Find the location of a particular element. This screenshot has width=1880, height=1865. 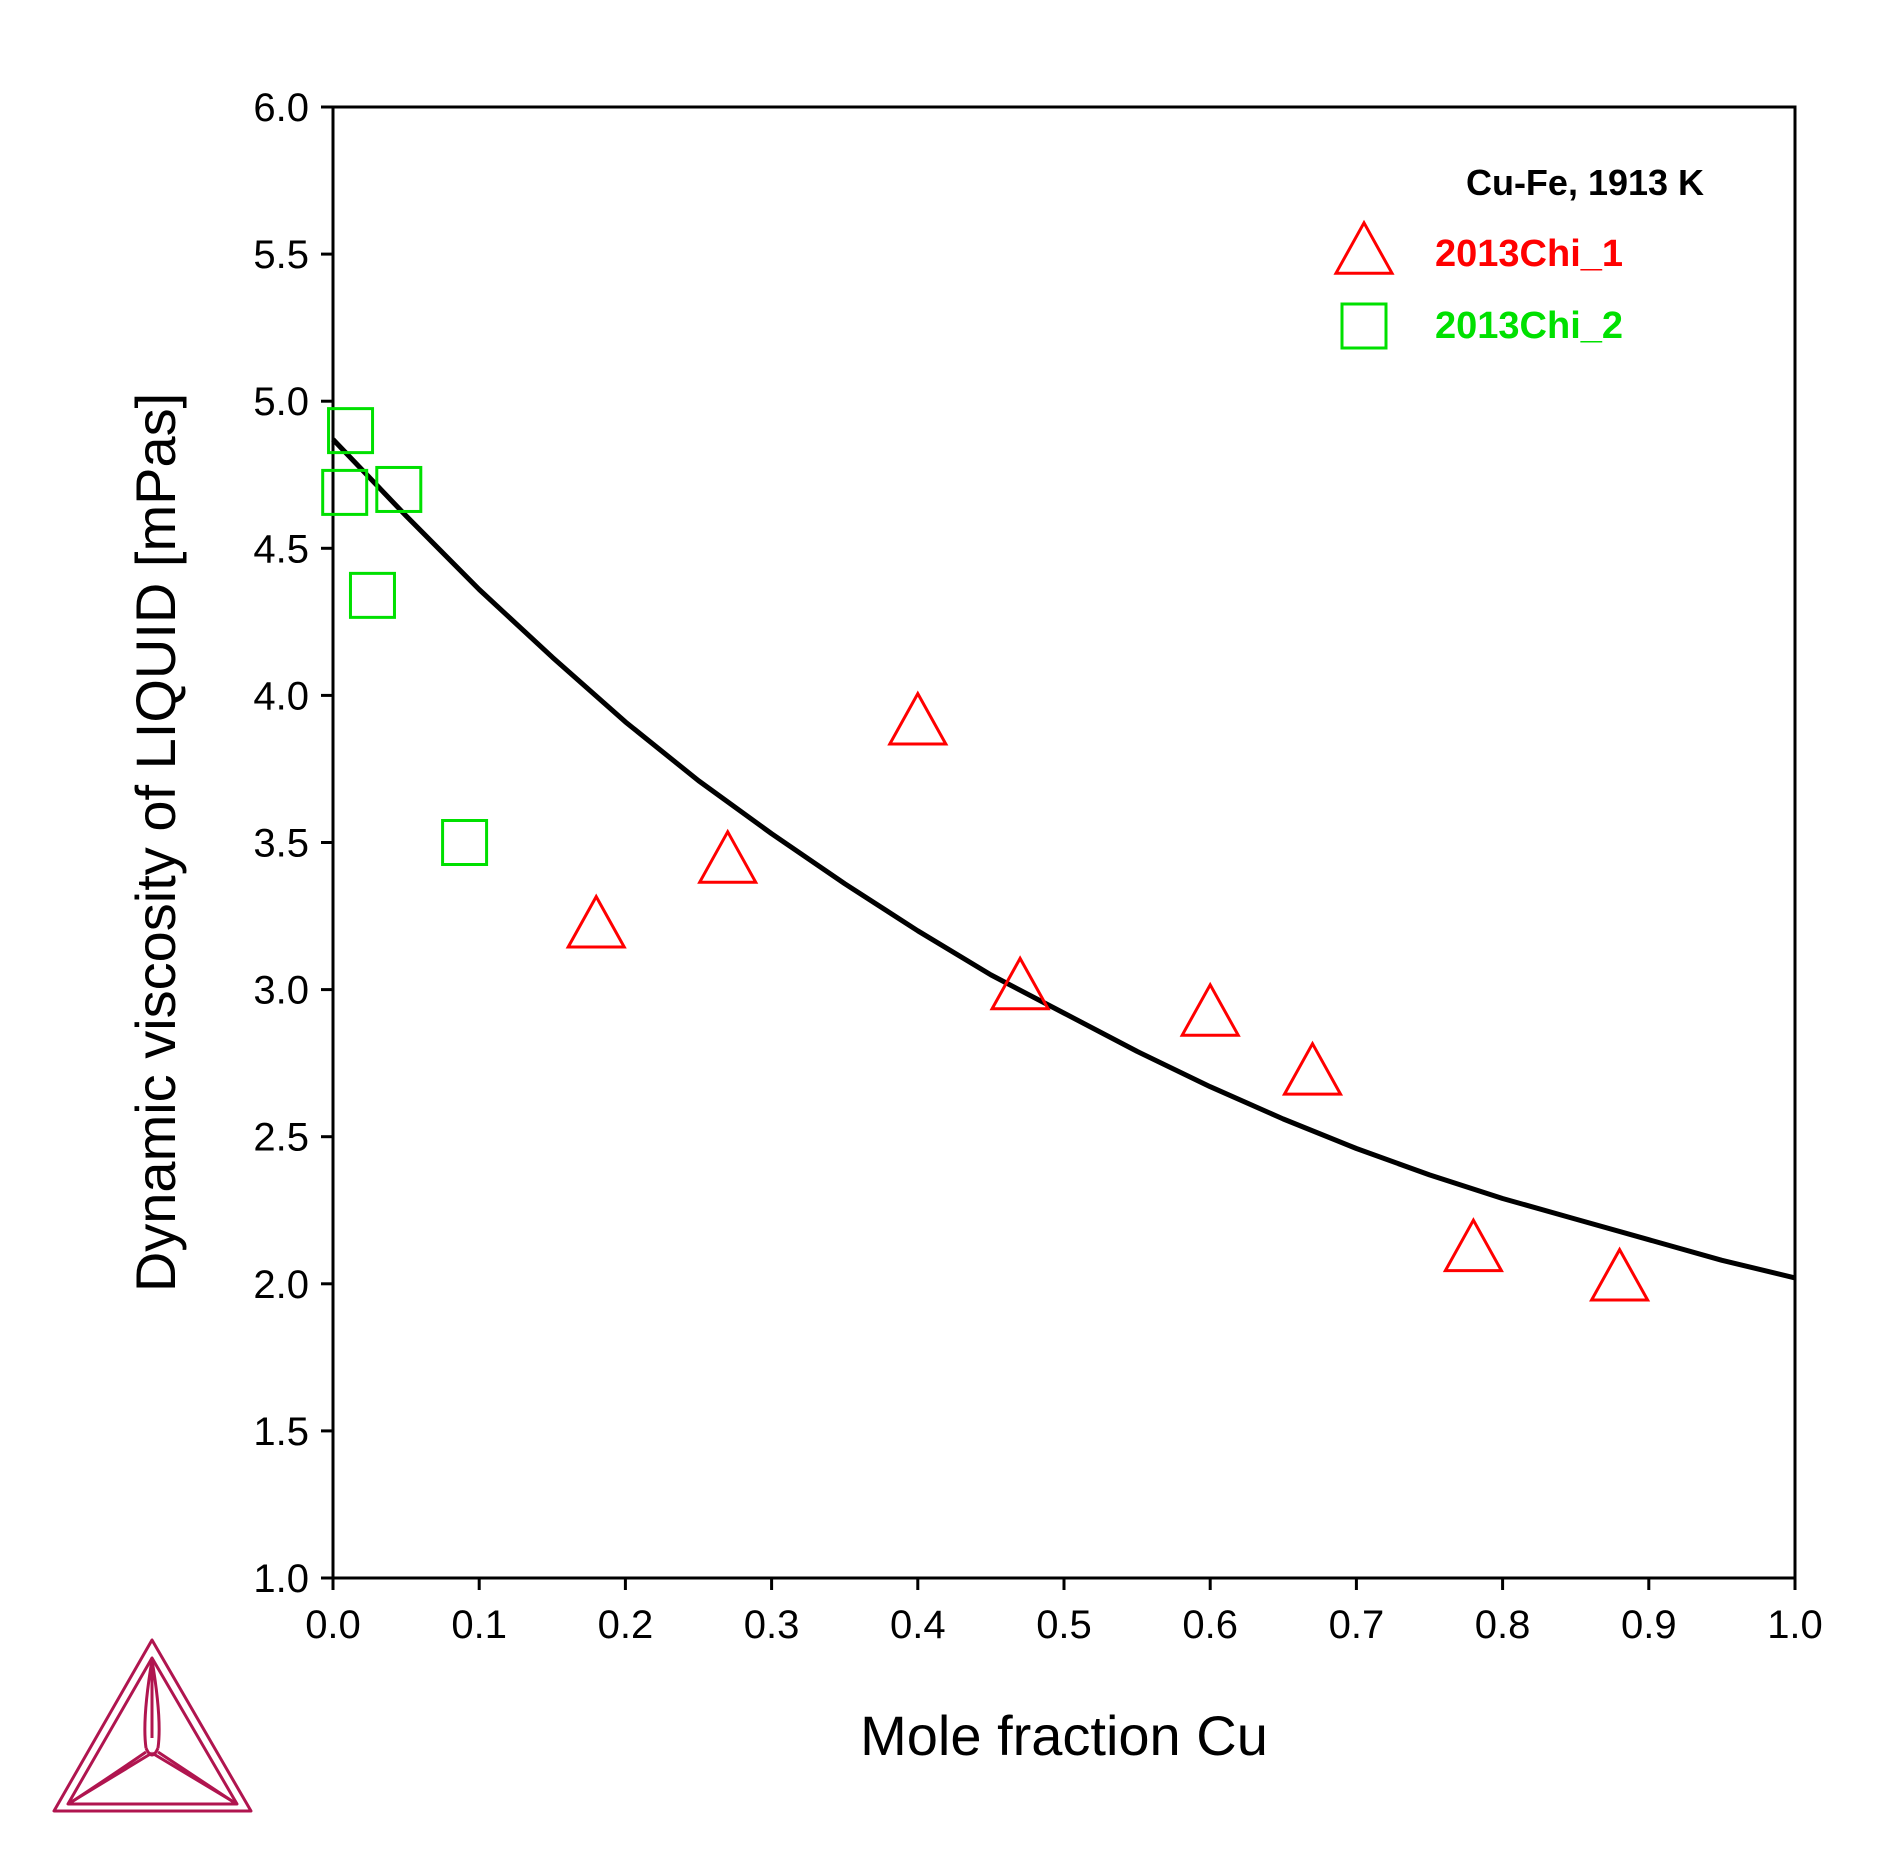

x-tick-label: 0.7 is located at coordinates (1357, 1625).